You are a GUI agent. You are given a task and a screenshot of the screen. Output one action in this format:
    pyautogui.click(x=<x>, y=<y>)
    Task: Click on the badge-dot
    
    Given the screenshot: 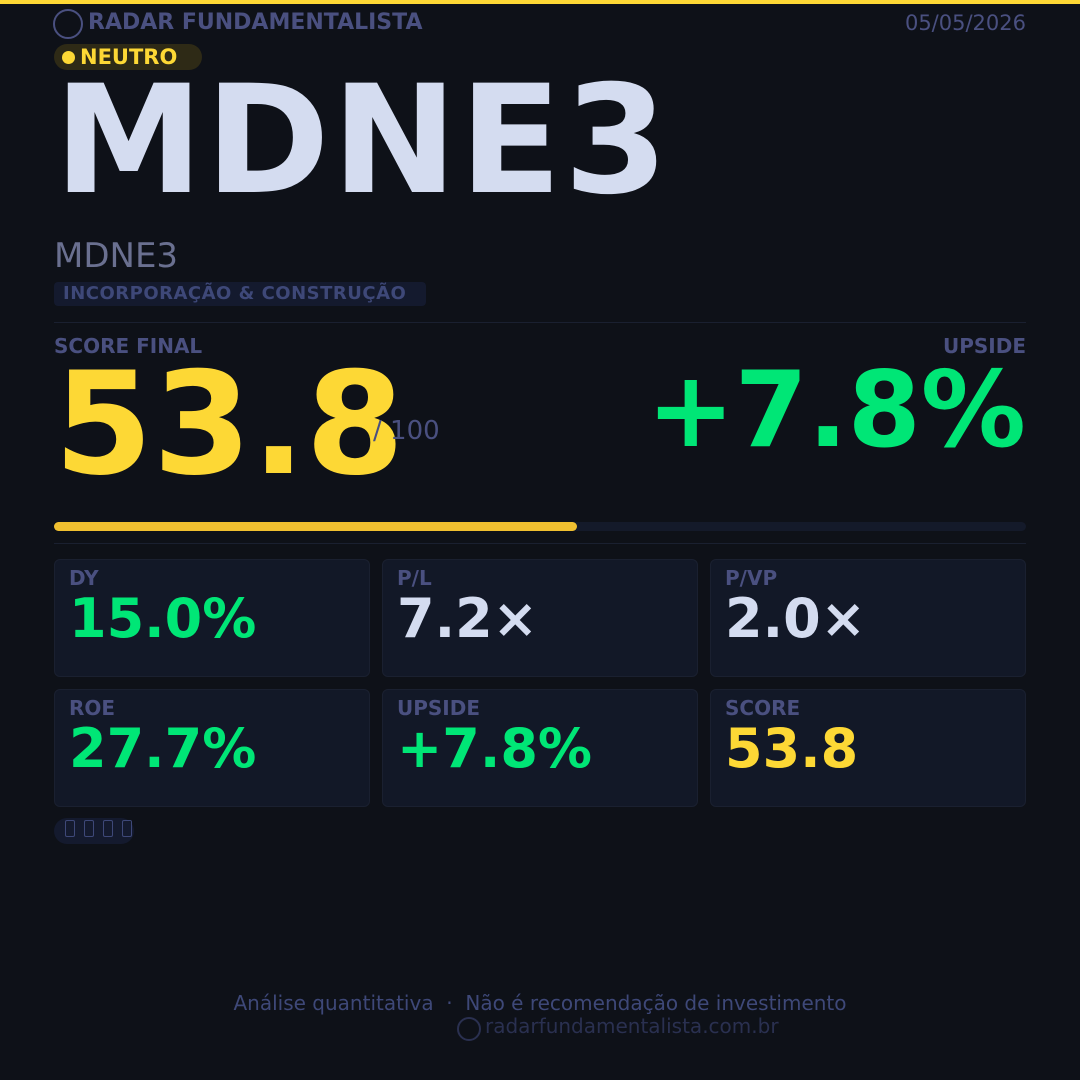 What is the action you would take?
    pyautogui.click(x=68, y=57)
    